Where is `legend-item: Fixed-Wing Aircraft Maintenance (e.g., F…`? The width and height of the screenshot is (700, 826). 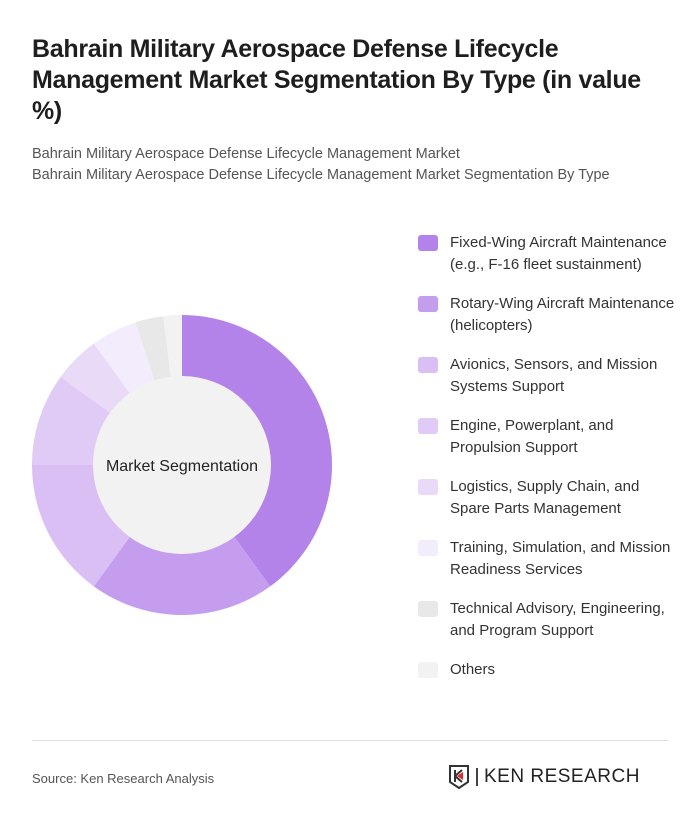
legend-item: Fixed-Wing Aircraft Maintenance (e.g., F… is located at coordinates (548, 254).